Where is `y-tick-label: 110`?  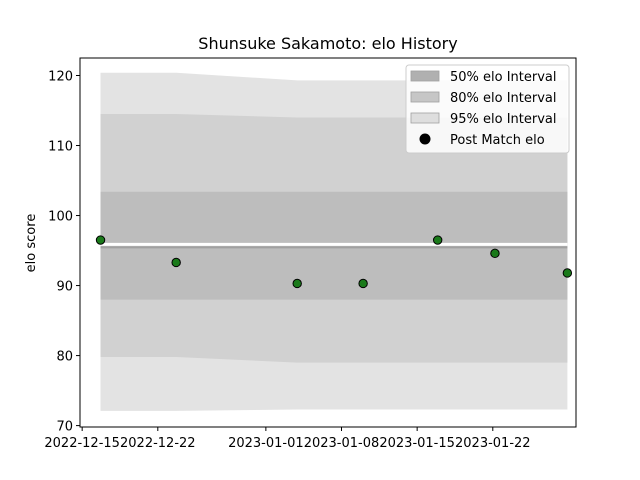
y-tick-label: 110 is located at coordinates (60, 147).